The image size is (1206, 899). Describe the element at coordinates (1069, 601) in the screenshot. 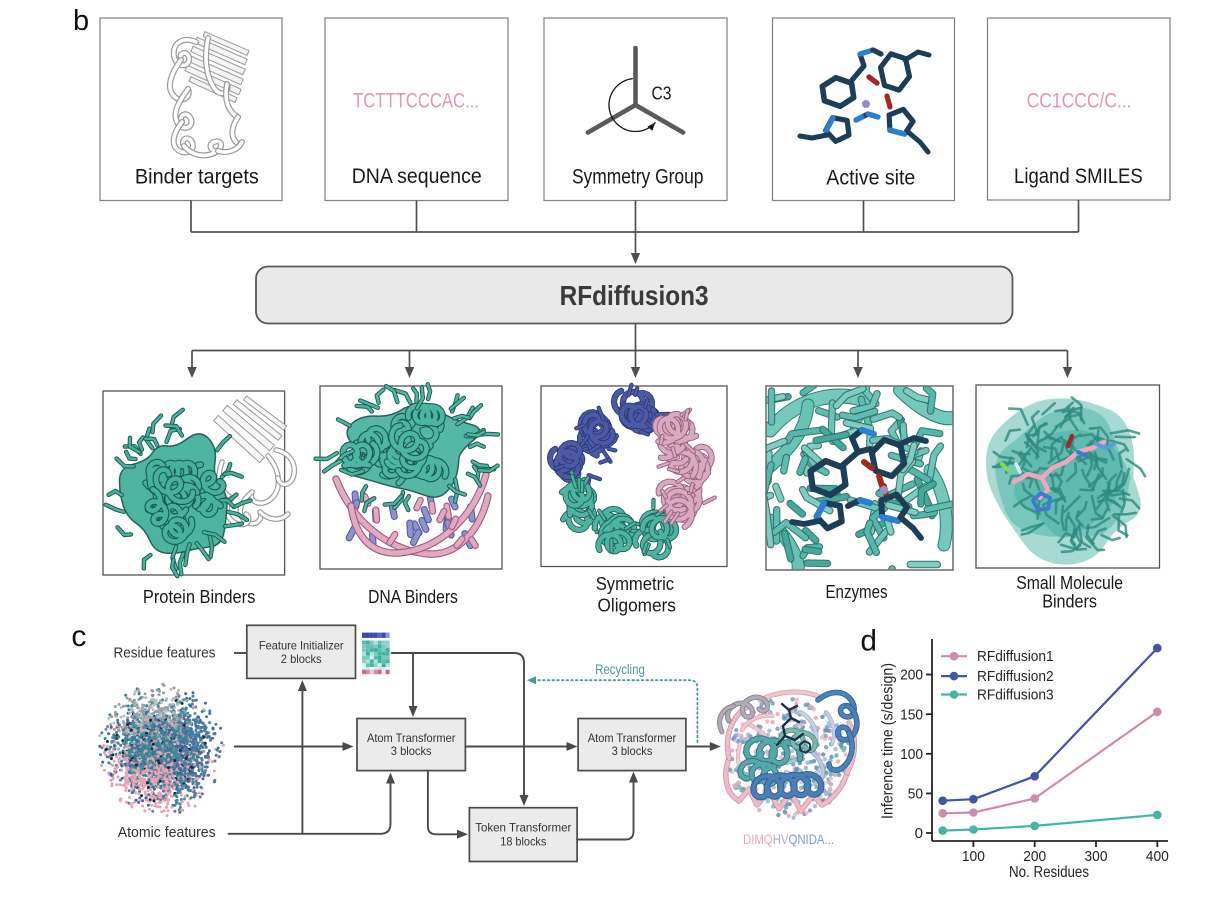

I see `svg-text: Binders` at that location.